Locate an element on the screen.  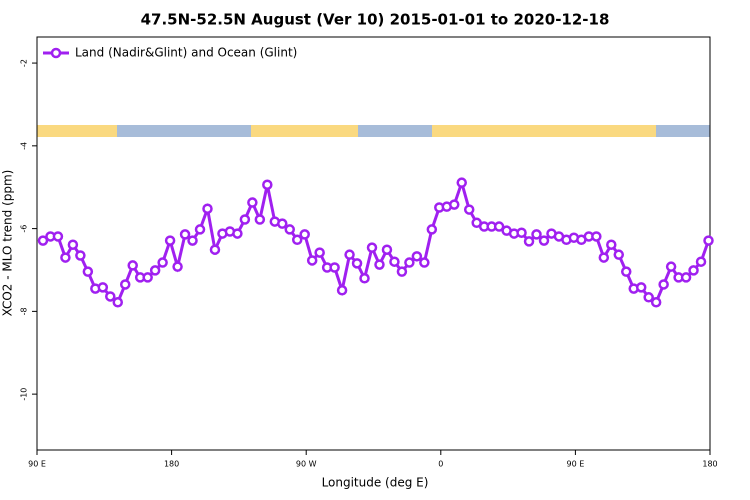
y-tick-label: -6 is located at coordinates (24, 229).